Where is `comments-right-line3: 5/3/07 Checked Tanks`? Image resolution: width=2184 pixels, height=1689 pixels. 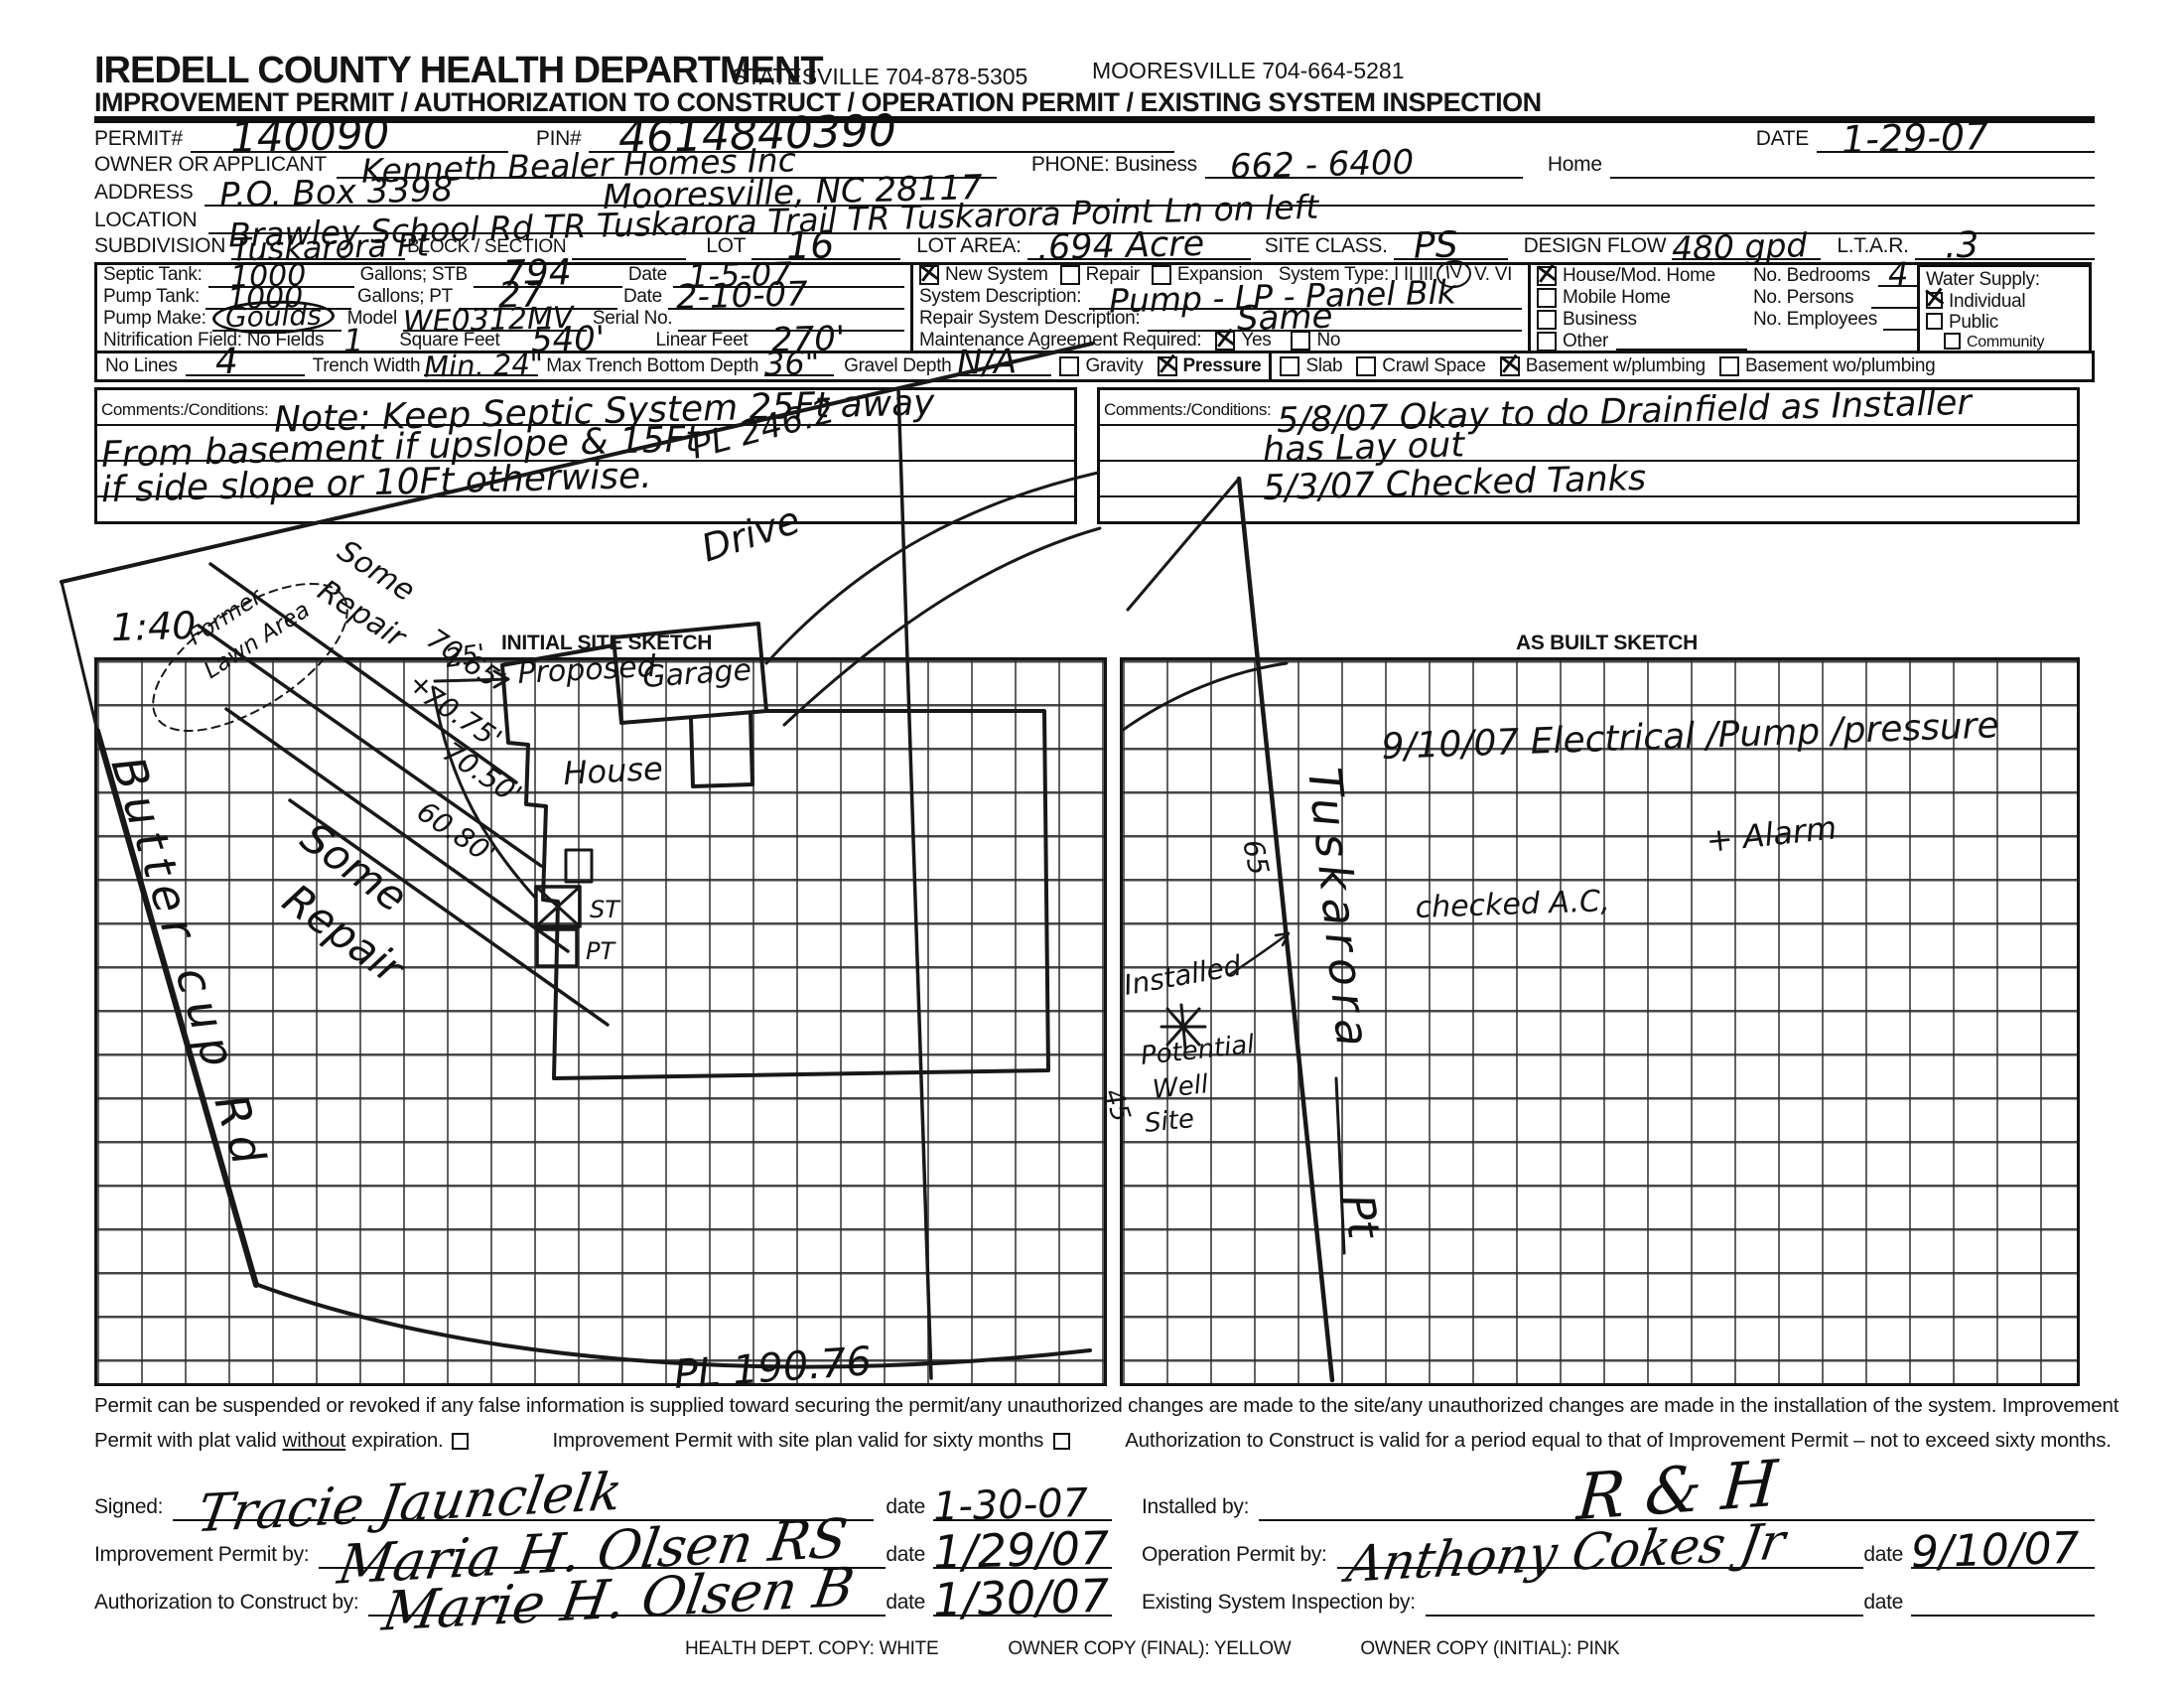 comments-right-line3: 5/3/07 Checked Tanks is located at coordinates (1588, 483).